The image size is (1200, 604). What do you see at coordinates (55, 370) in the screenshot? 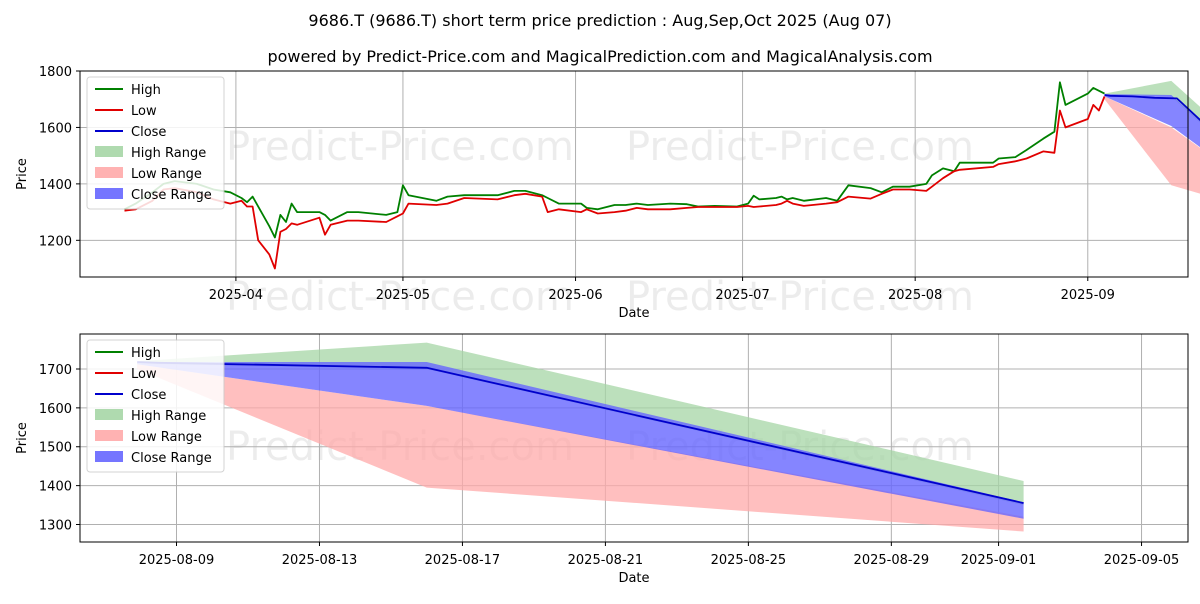
I see `y-tick-label: 1700` at bounding box center [55, 370].